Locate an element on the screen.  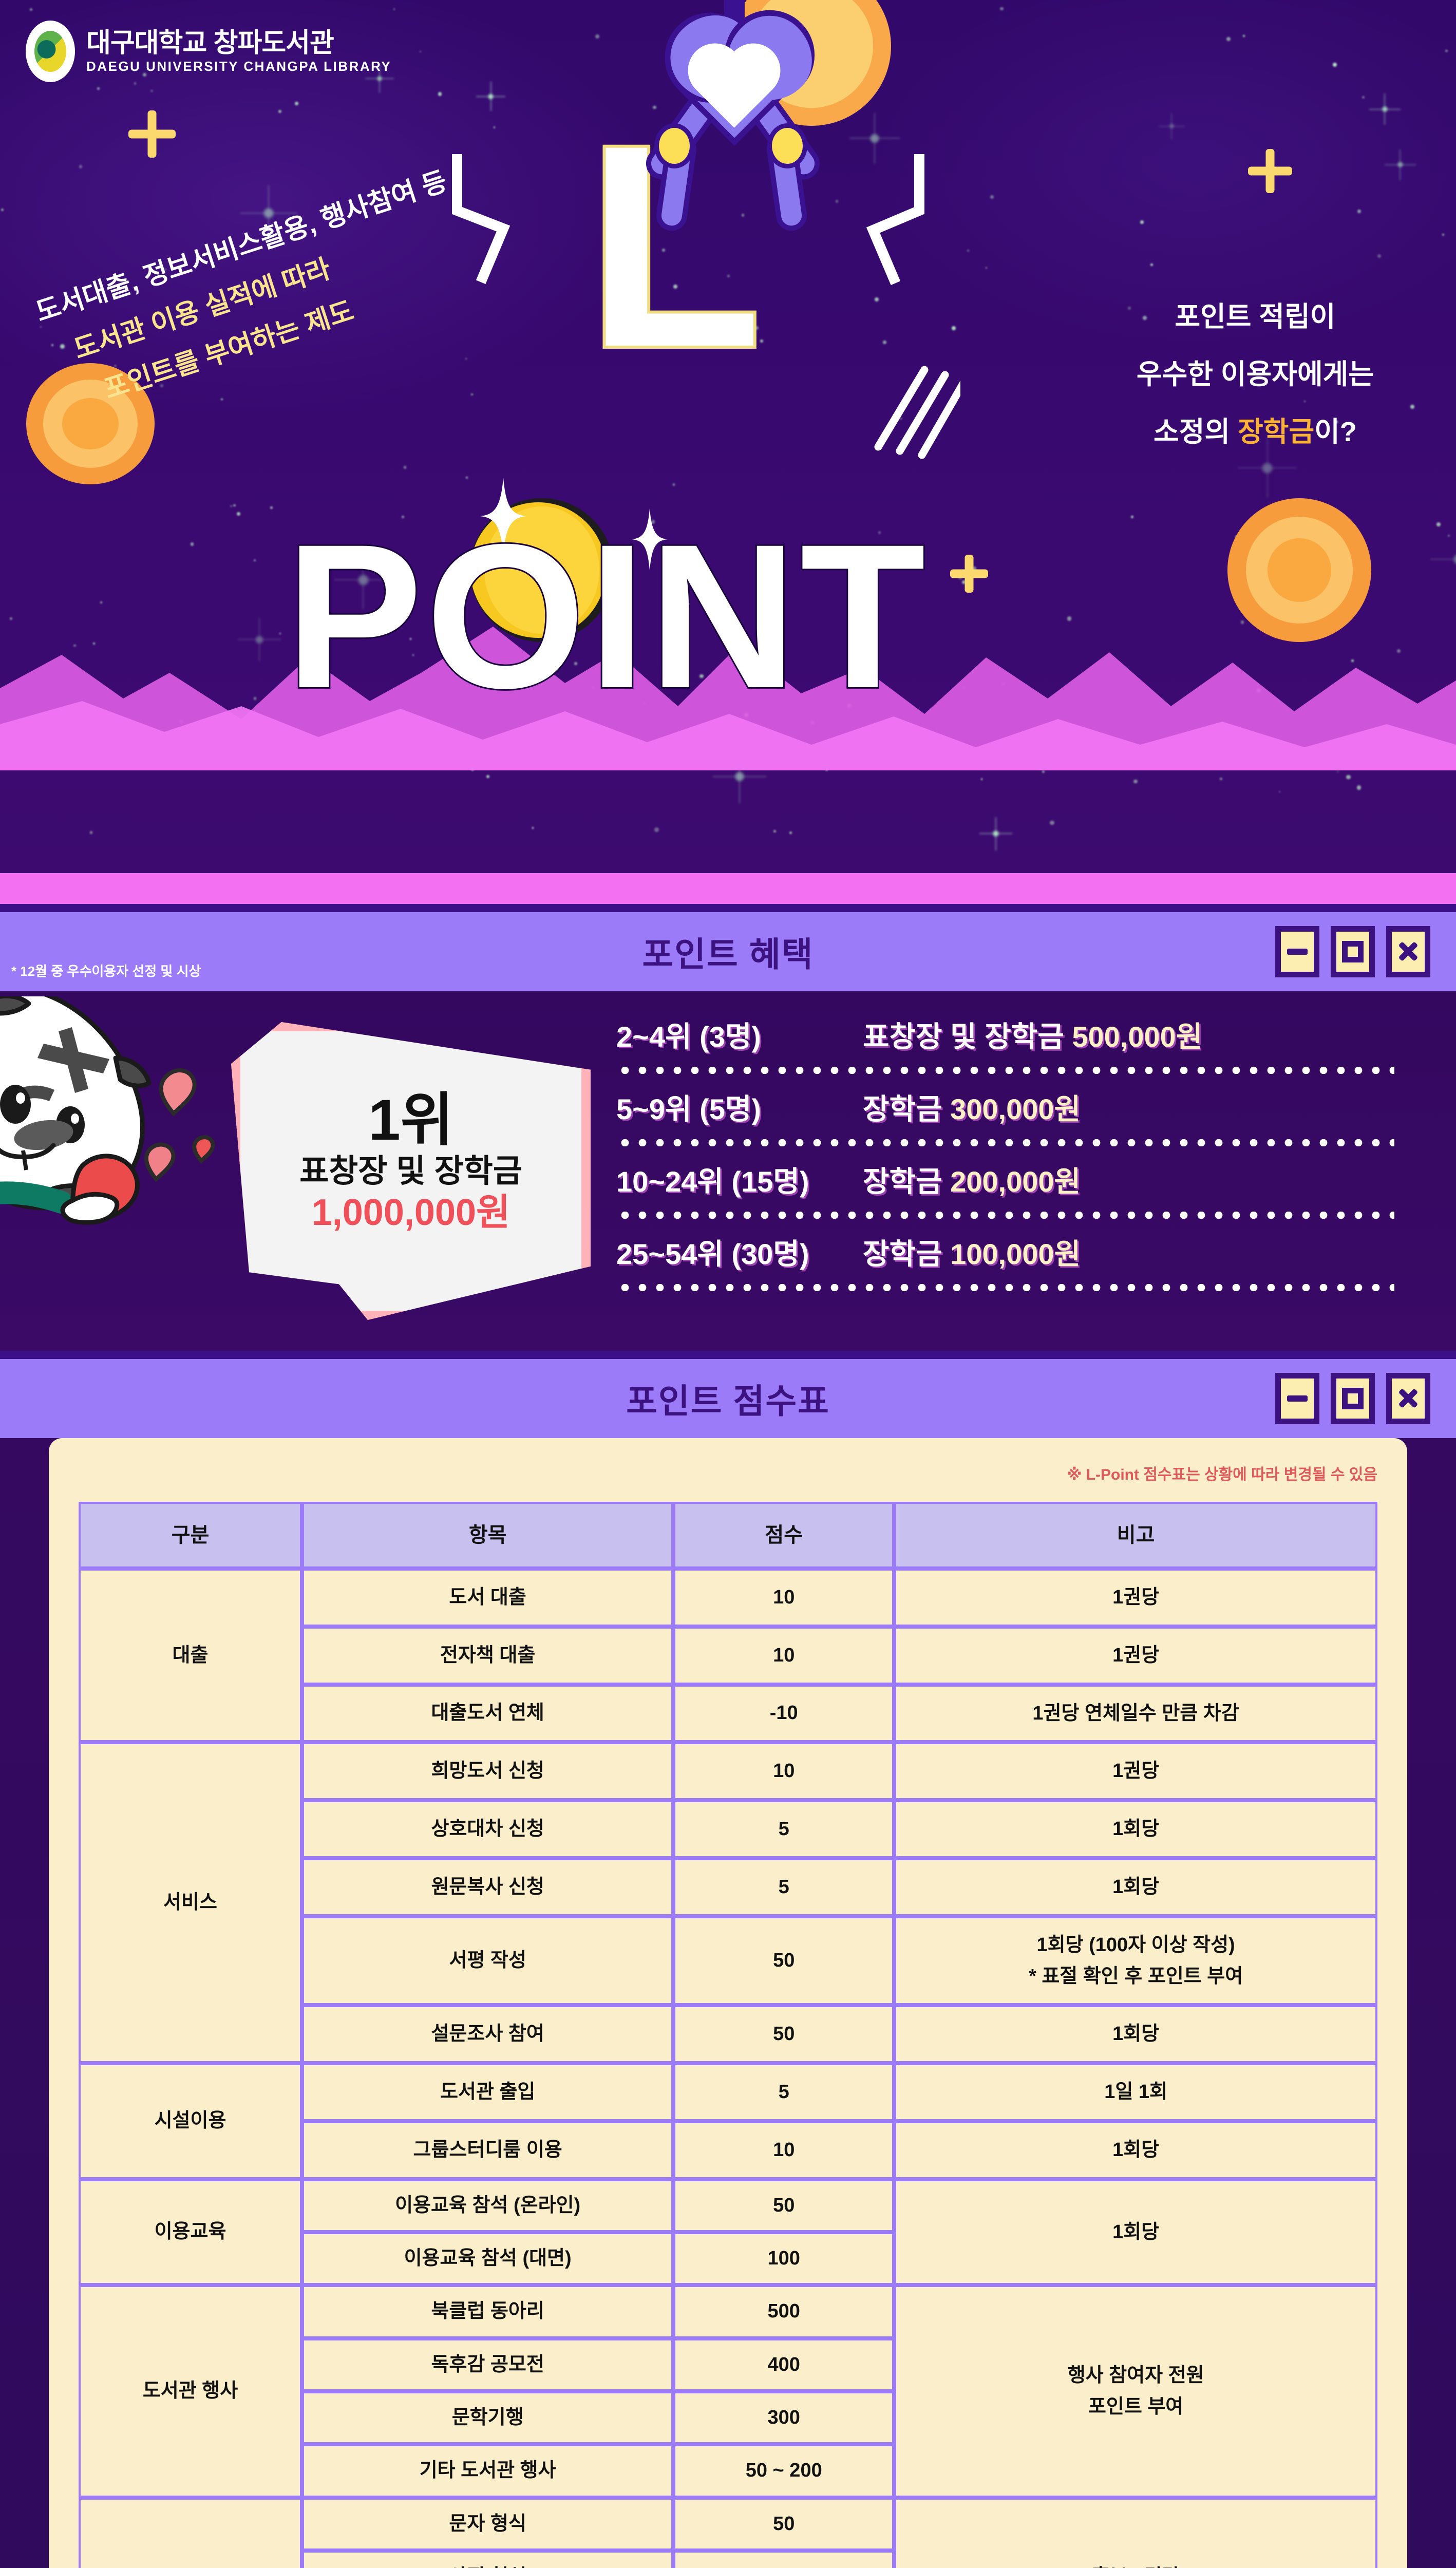
table-row: 대출도서 연체 -10 1권당 연체일수 만큼 차감 is located at coordinates (728, 1713).